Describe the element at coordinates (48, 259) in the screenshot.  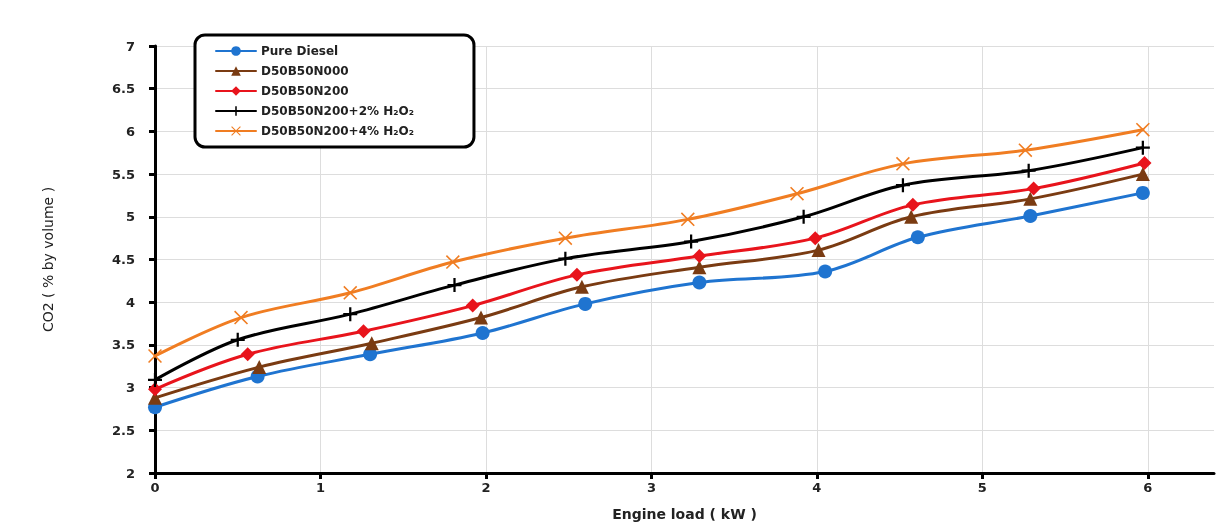
I see `y-axis-title: CO2 ( % by volume )` at that location.